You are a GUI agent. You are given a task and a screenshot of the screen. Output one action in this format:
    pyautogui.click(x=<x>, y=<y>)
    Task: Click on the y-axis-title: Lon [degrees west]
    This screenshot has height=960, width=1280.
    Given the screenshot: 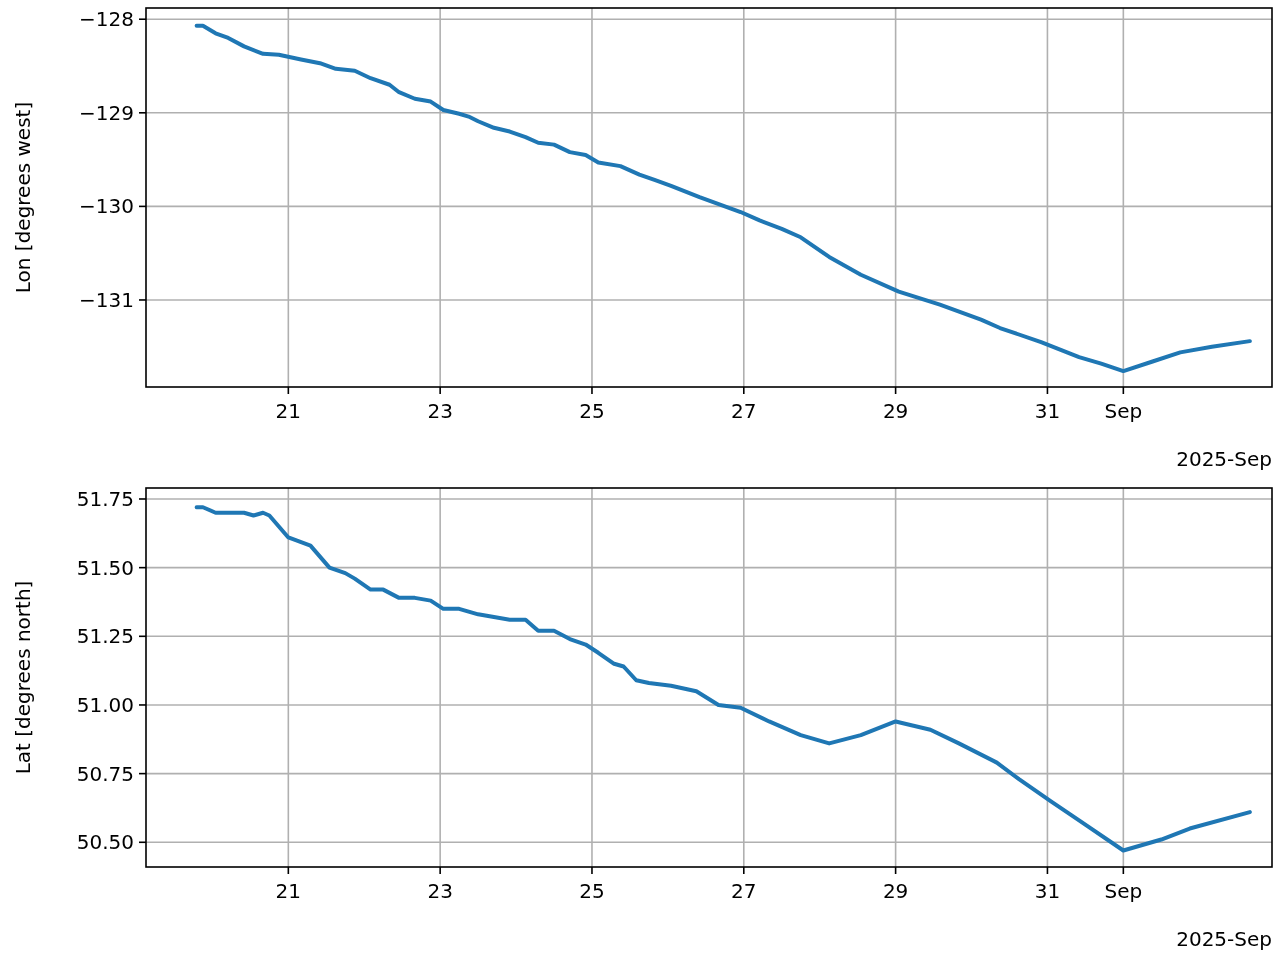 What is the action you would take?
    pyautogui.click(x=23, y=197)
    